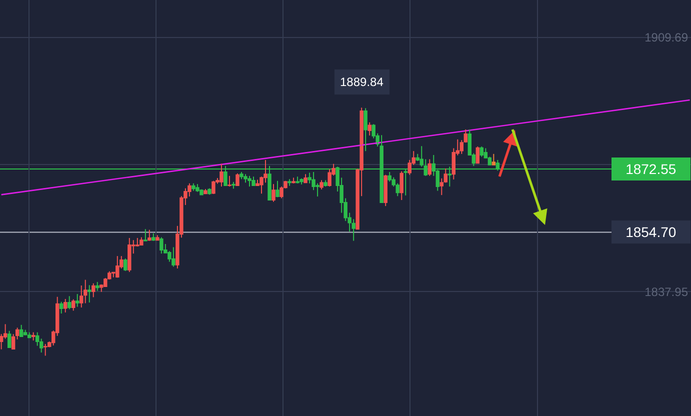 The width and height of the screenshot is (691, 416). I want to click on y-tick-label: 1837.95, so click(666, 291).